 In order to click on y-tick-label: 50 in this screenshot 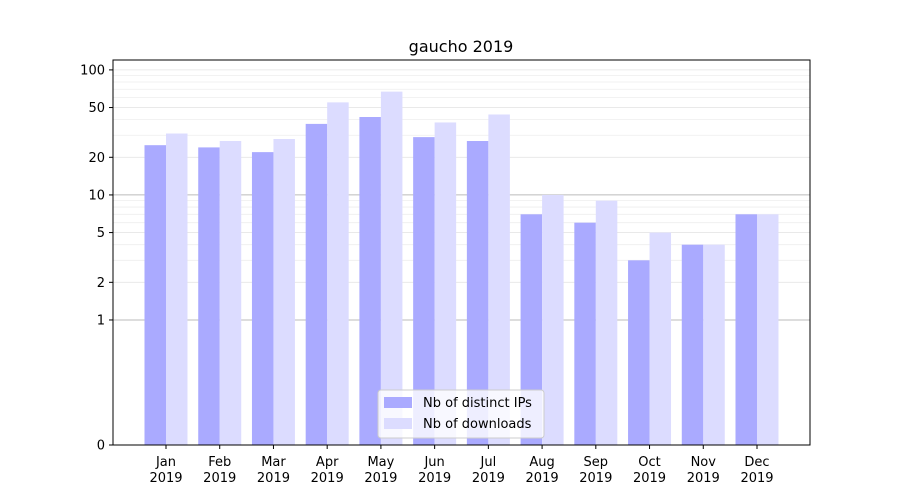, I will do `click(96, 108)`.